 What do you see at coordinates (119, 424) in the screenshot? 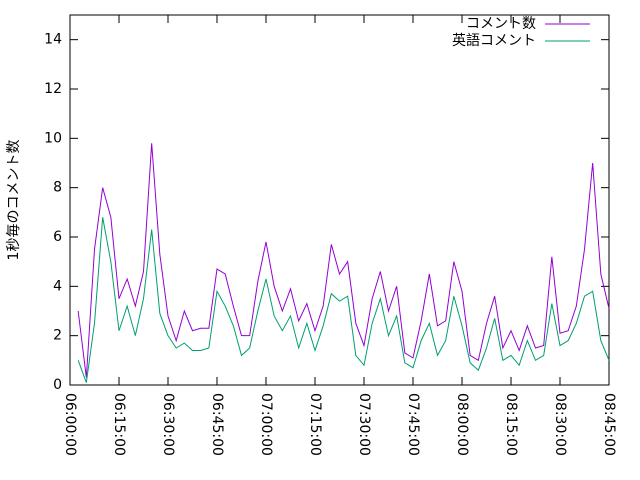
I see `x-tick-label: 06:15:00` at bounding box center [119, 424].